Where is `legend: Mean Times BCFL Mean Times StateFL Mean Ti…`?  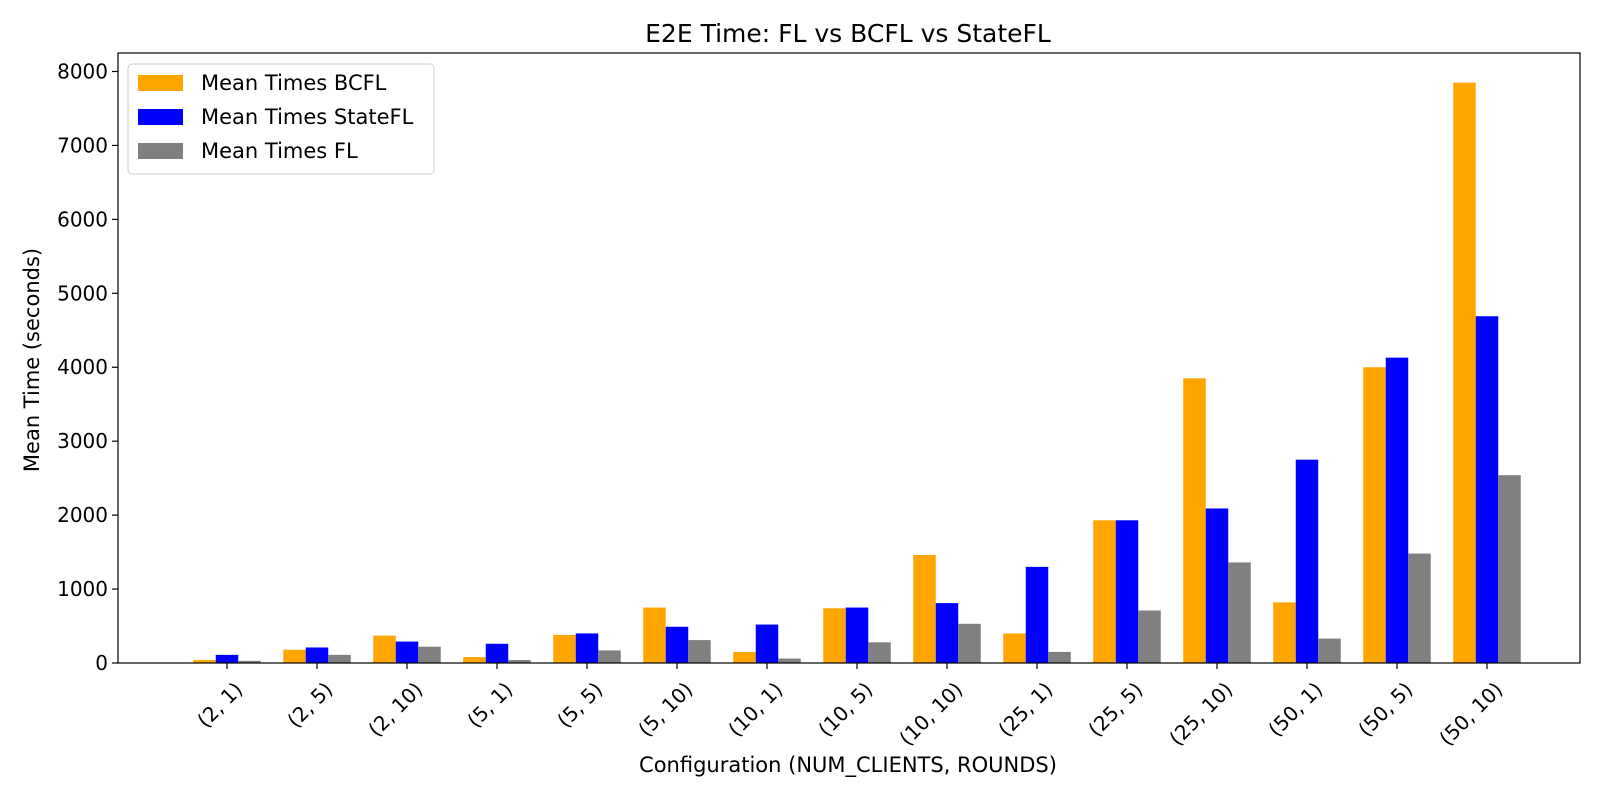
legend: Mean Times BCFL Mean Times StateFL Mean Ti… is located at coordinates (281, 119).